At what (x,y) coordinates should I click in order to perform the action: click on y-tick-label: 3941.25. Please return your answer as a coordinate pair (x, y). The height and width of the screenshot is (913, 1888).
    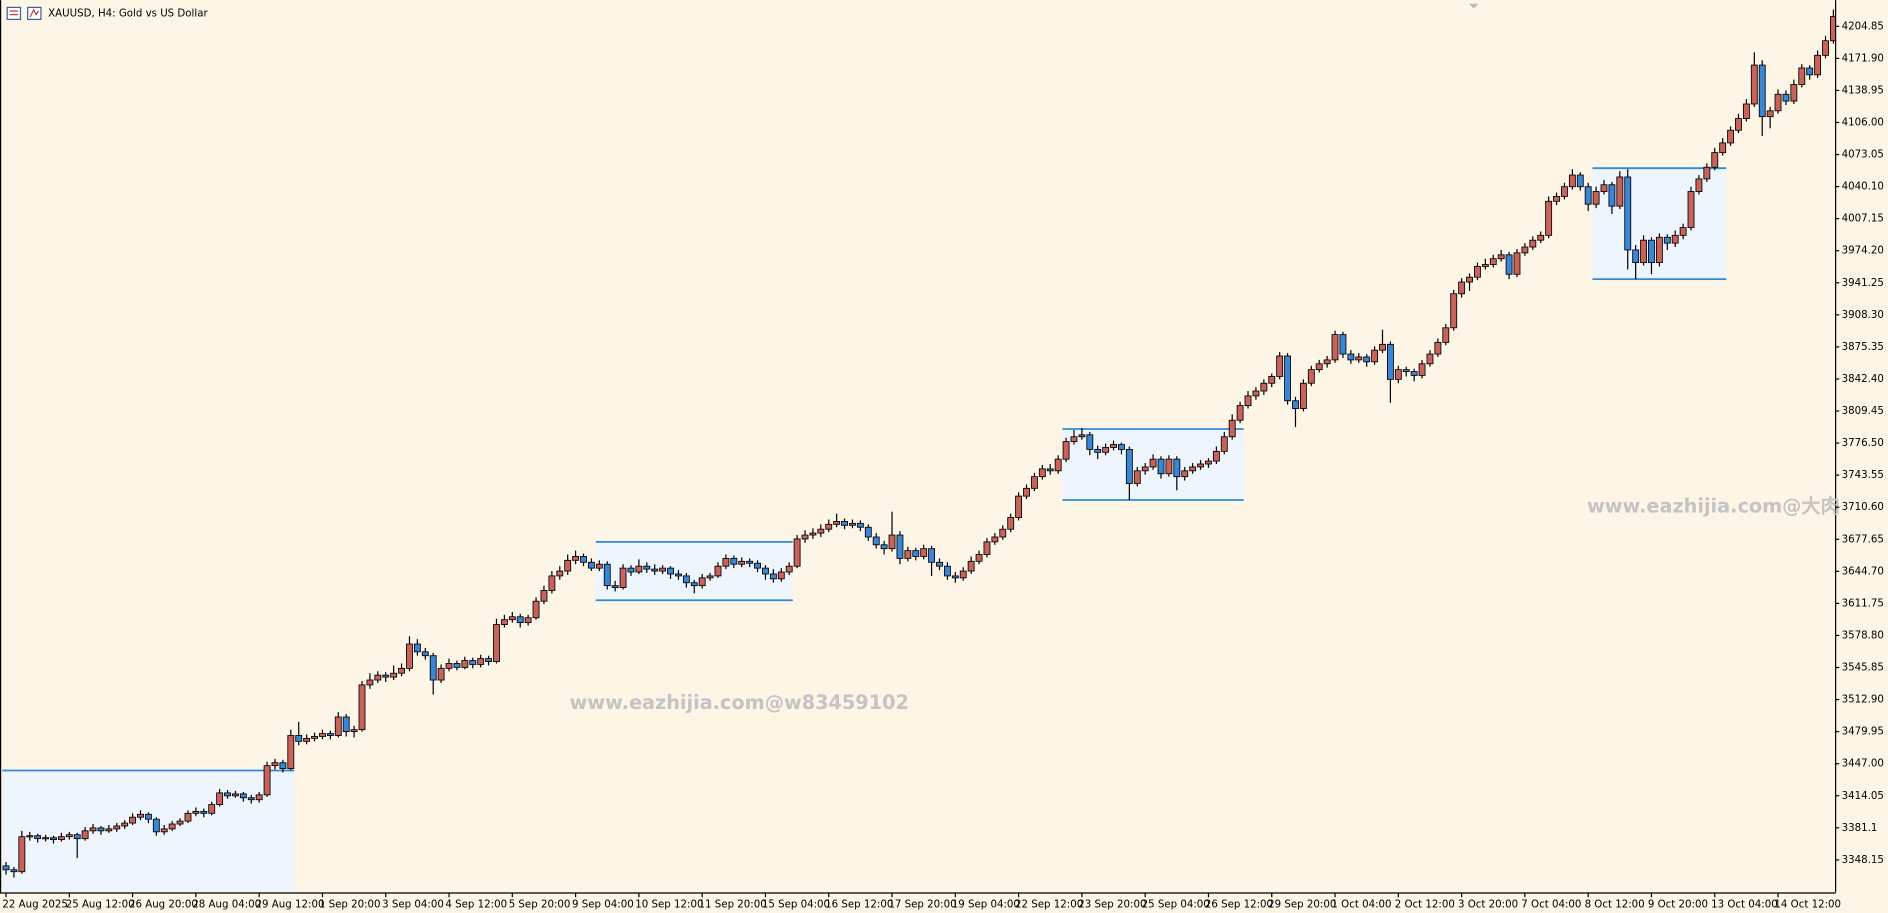
    Looking at the image, I should click on (1863, 283).